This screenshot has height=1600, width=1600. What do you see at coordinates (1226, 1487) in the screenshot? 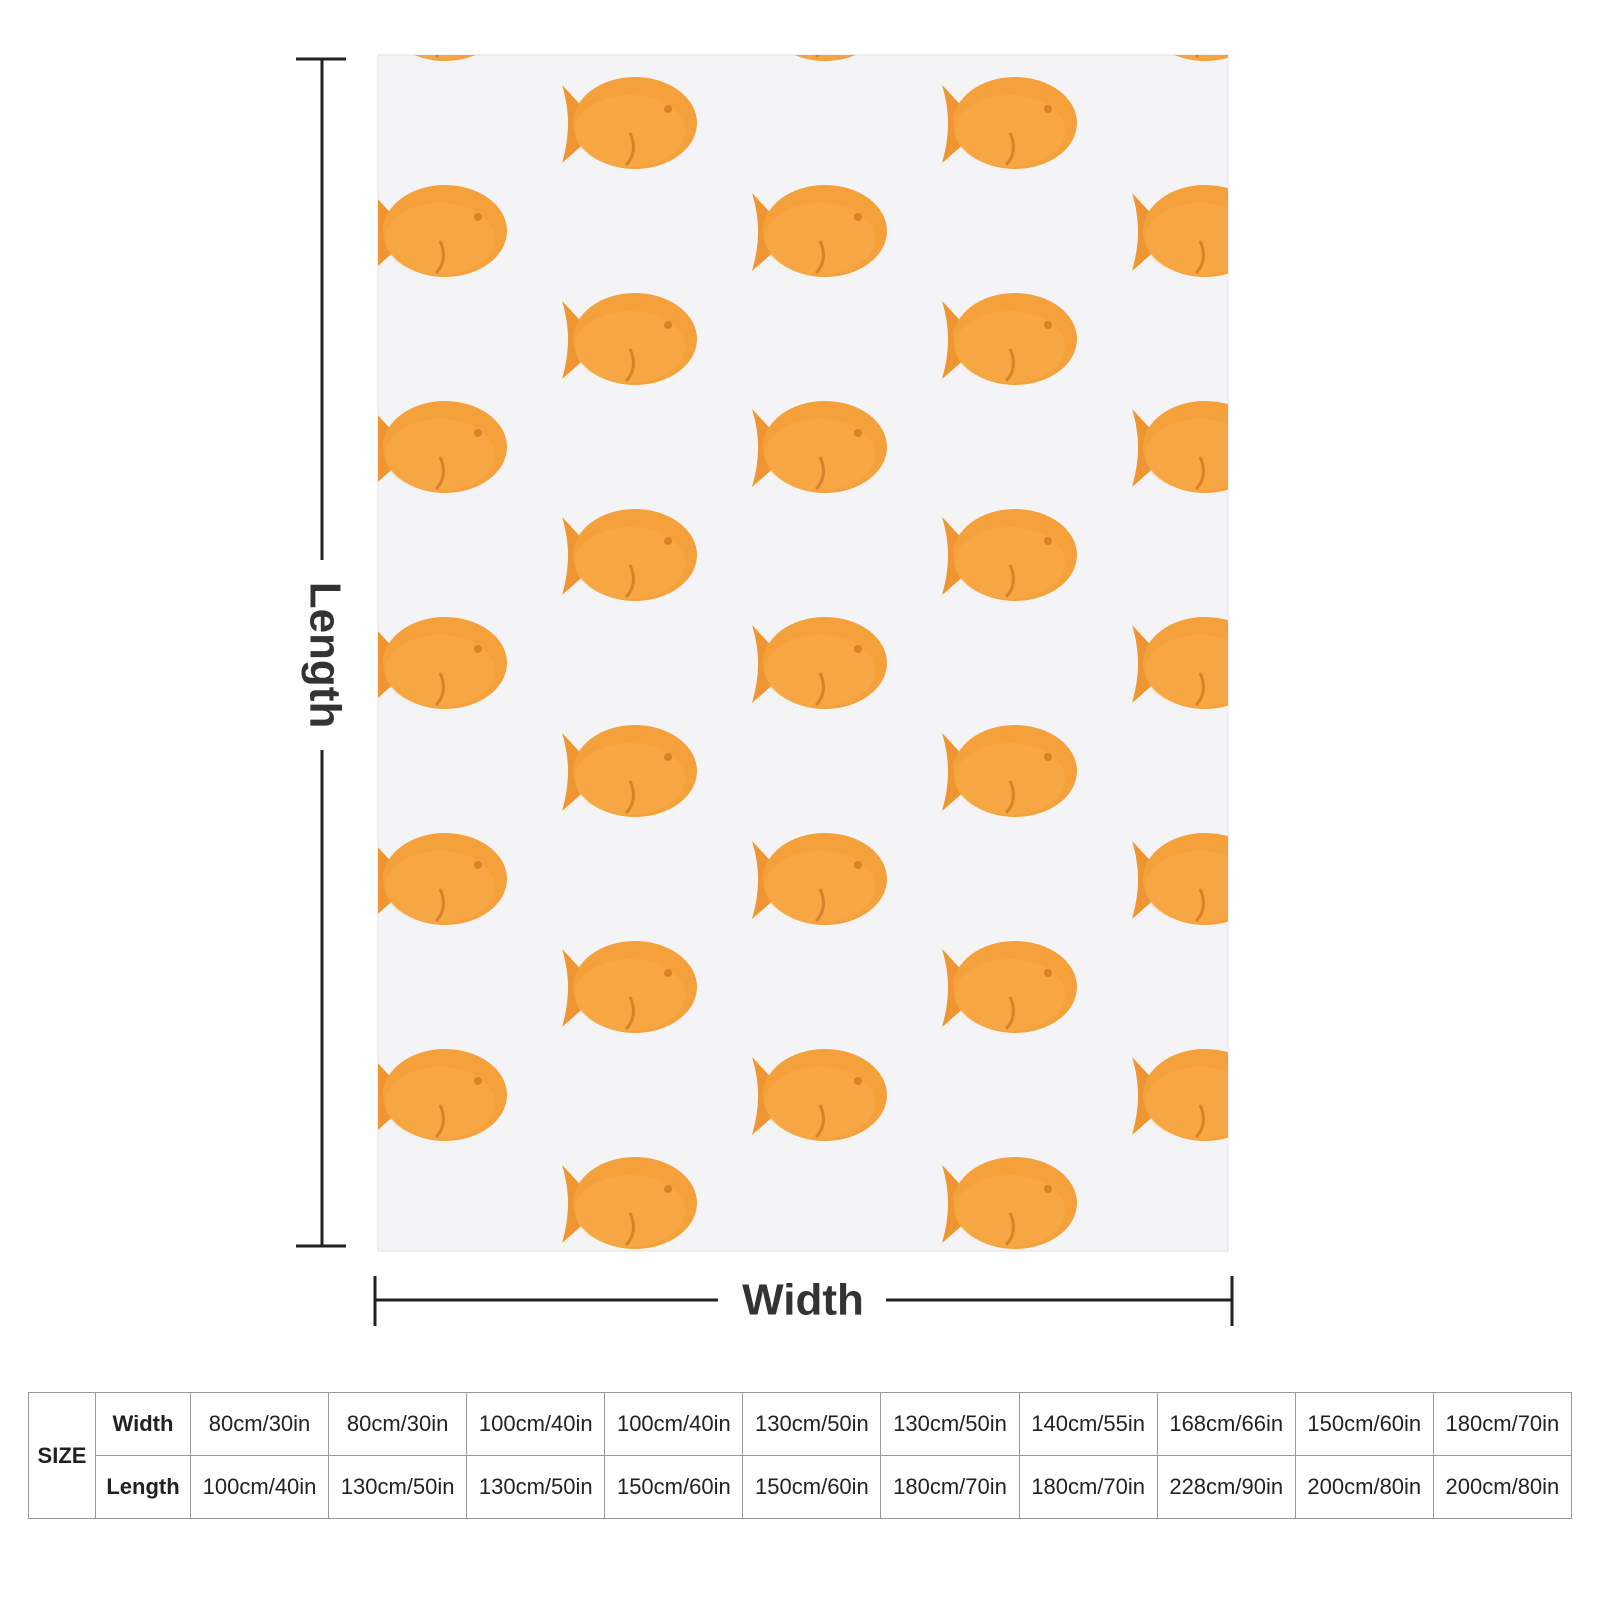
I see `size-cell: 228cm/90in` at bounding box center [1226, 1487].